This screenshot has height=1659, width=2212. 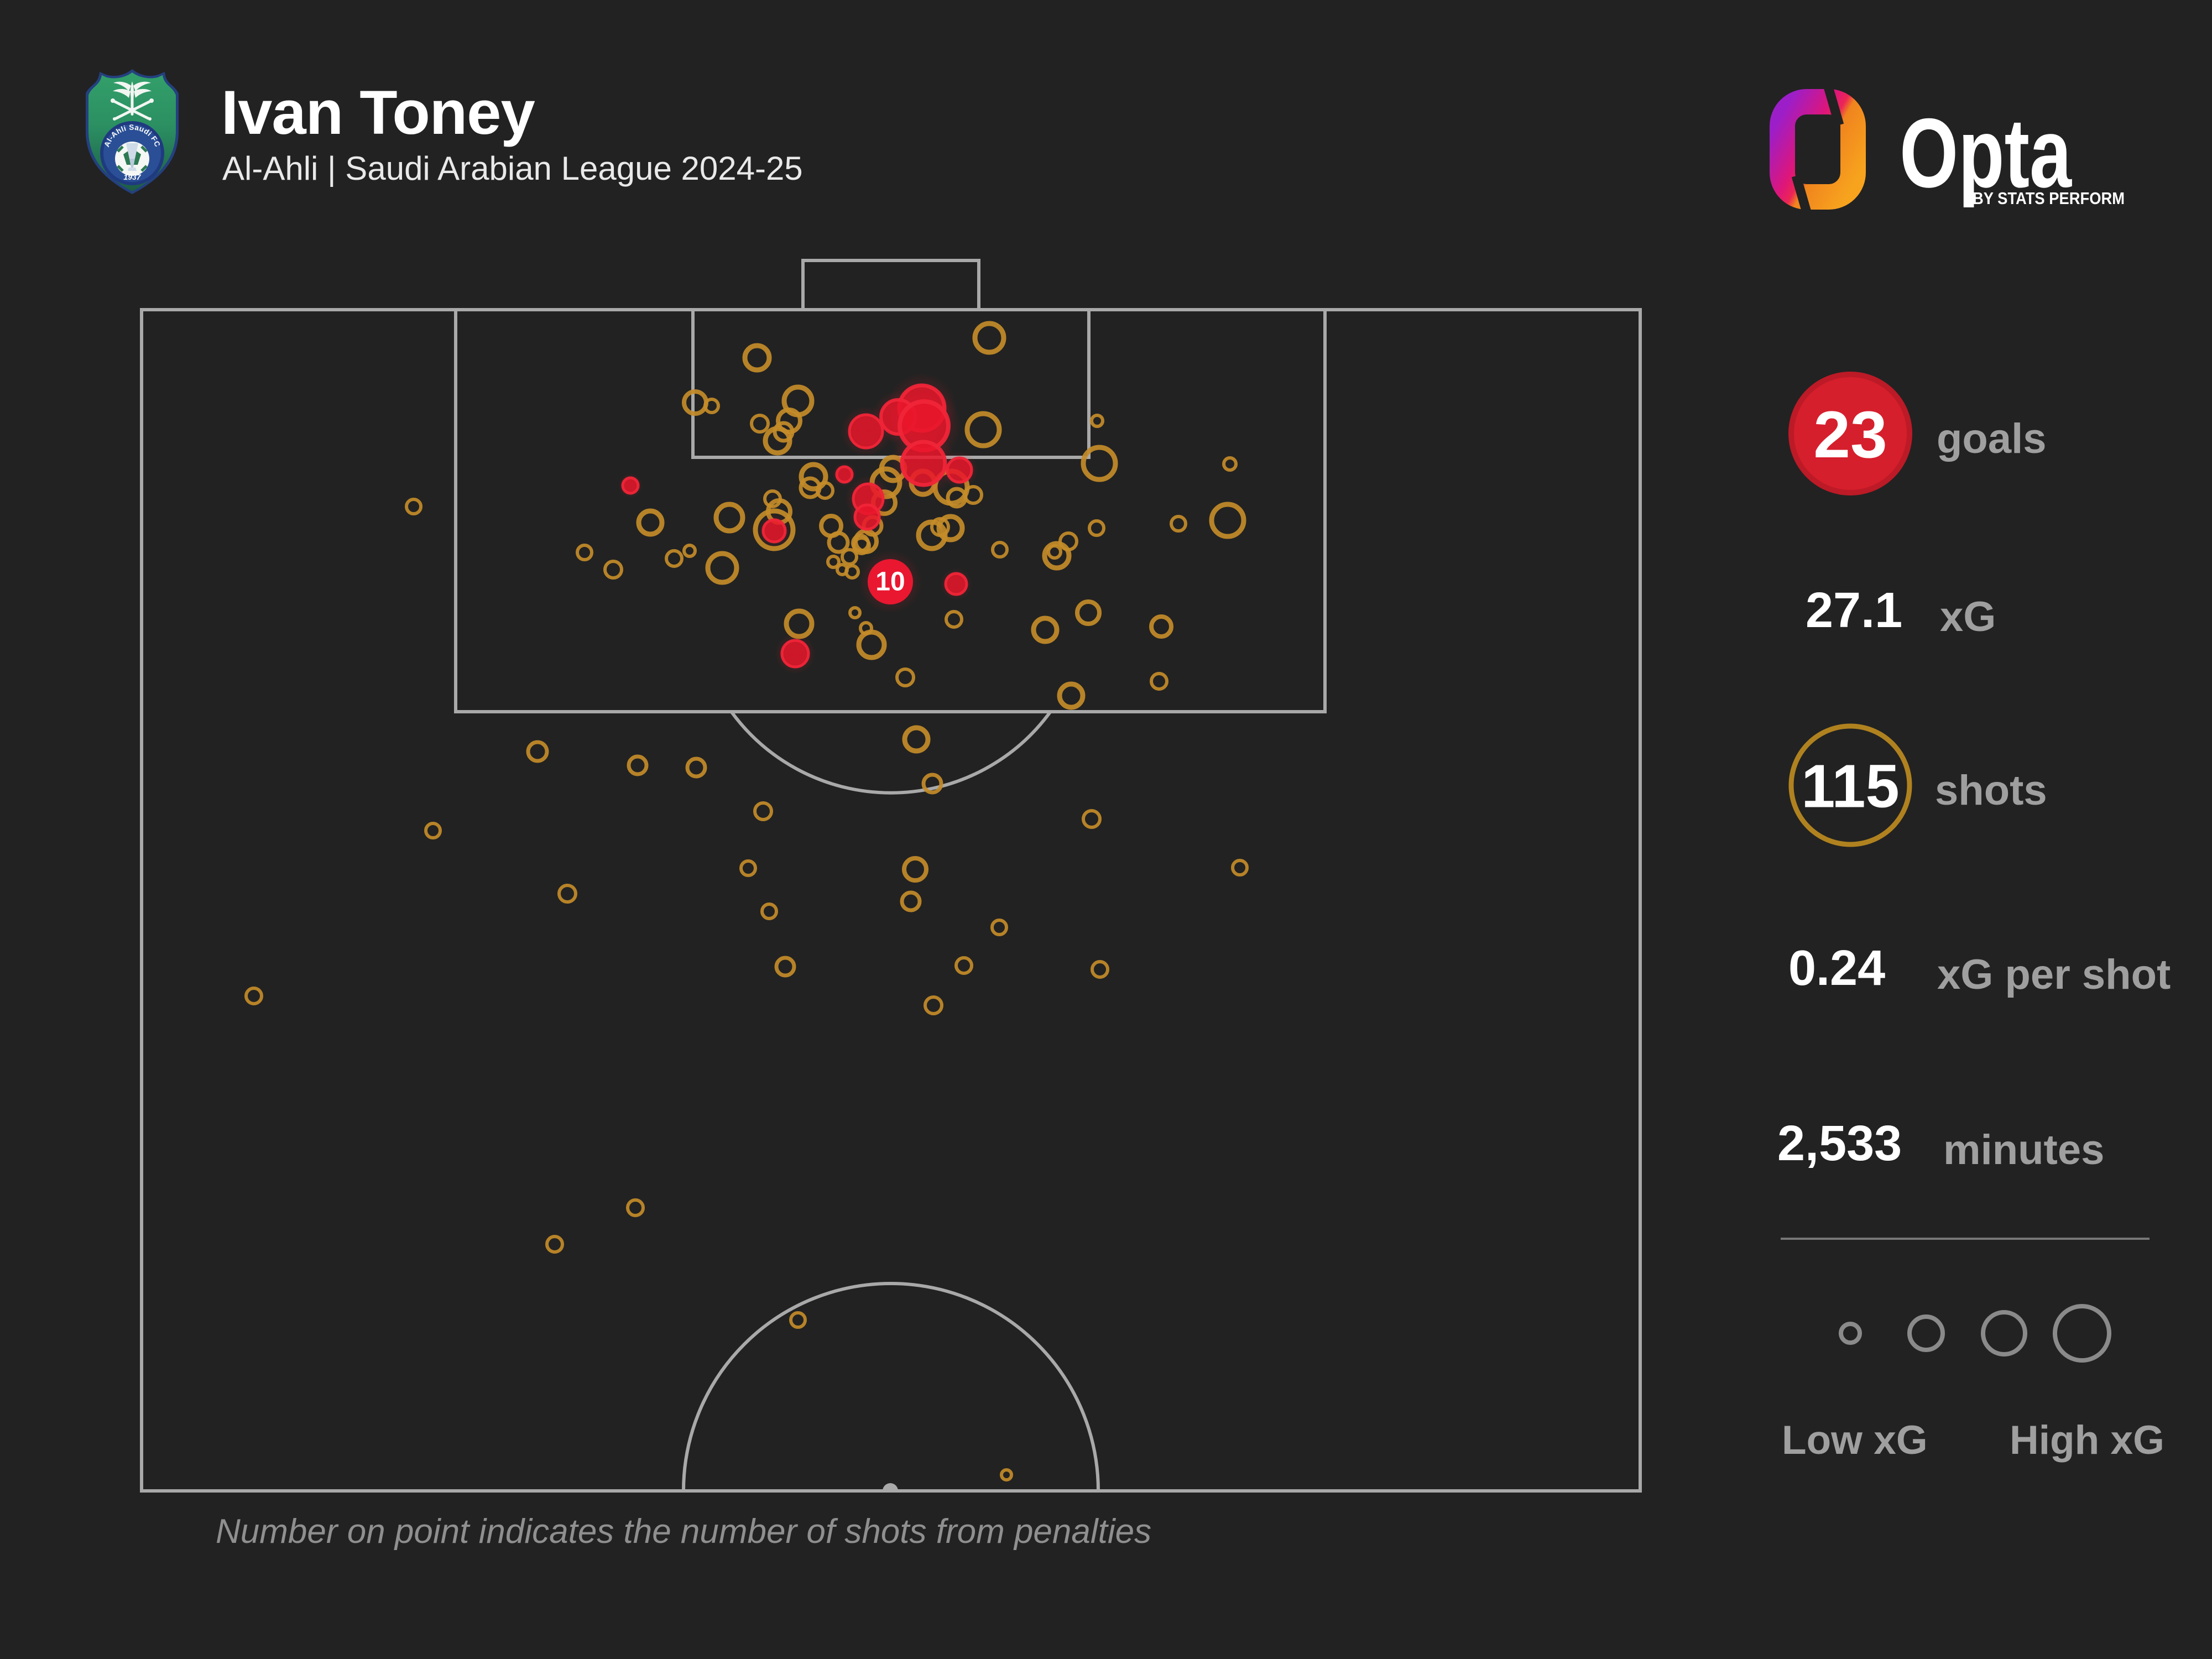 I want to click on svg-text: 23, so click(x=1850, y=435).